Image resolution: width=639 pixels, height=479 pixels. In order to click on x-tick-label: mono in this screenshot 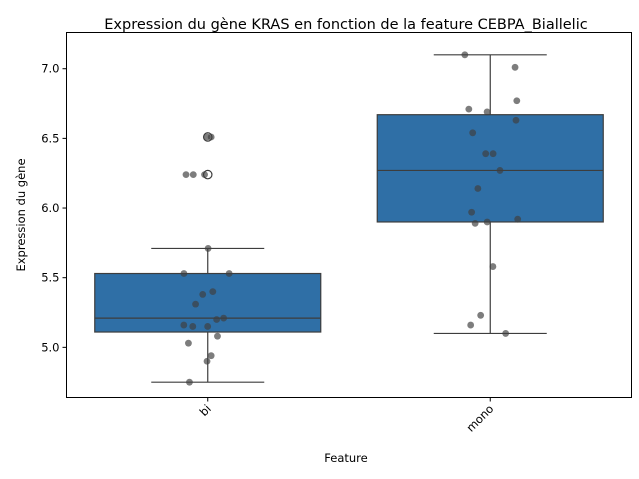, I will do `click(479, 418)`.